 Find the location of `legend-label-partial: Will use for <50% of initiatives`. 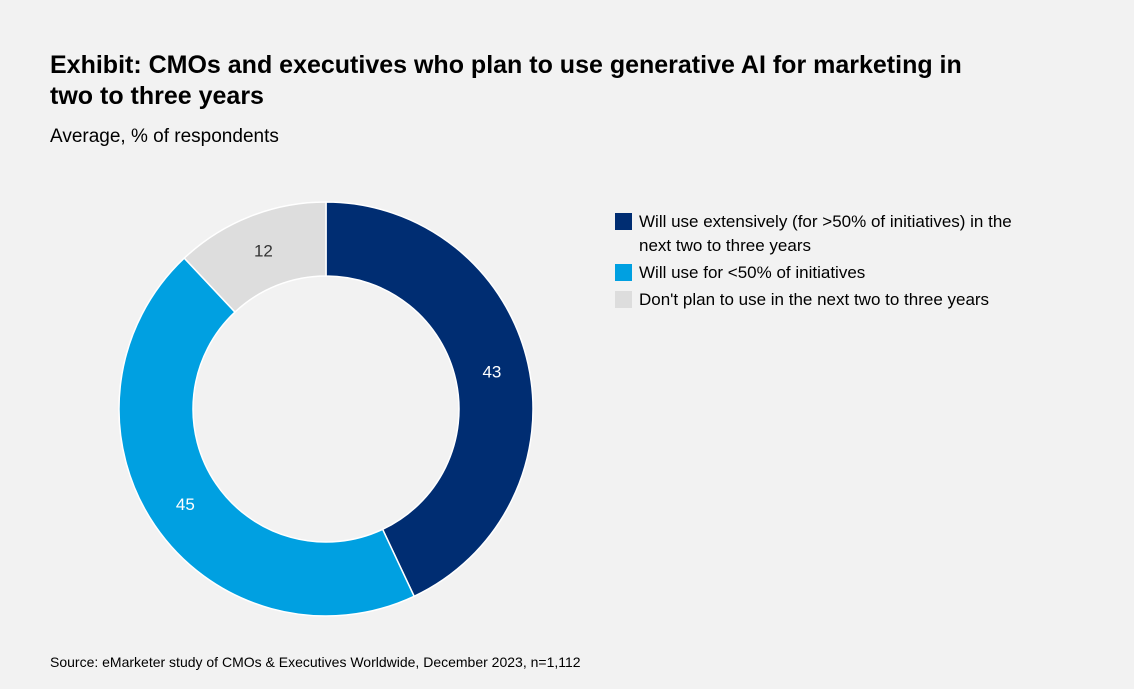

legend-label-partial: Will use for <50% of initiatives is located at coordinates (752, 272).